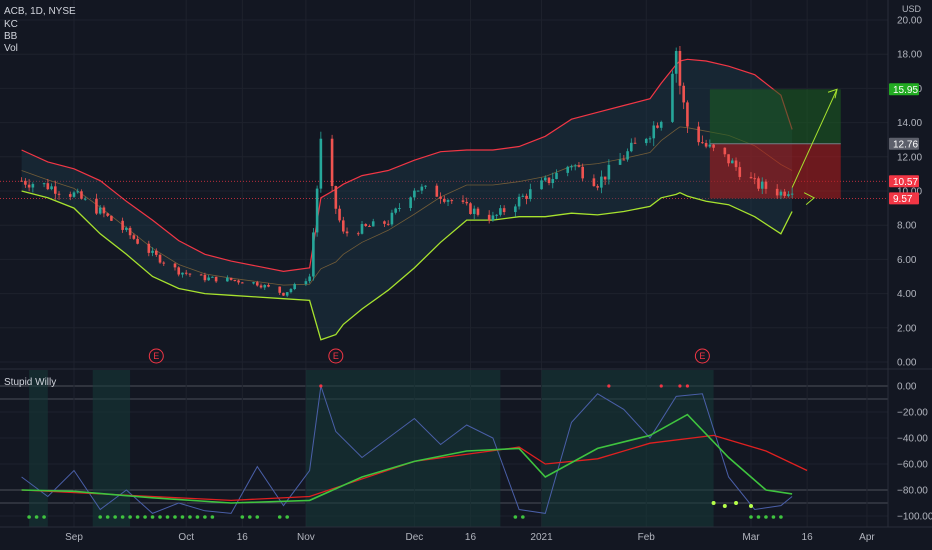 The width and height of the screenshot is (932, 550). I want to click on symbol-legend: ACB, 1D, NYSE KC BB Vol, so click(40, 30).